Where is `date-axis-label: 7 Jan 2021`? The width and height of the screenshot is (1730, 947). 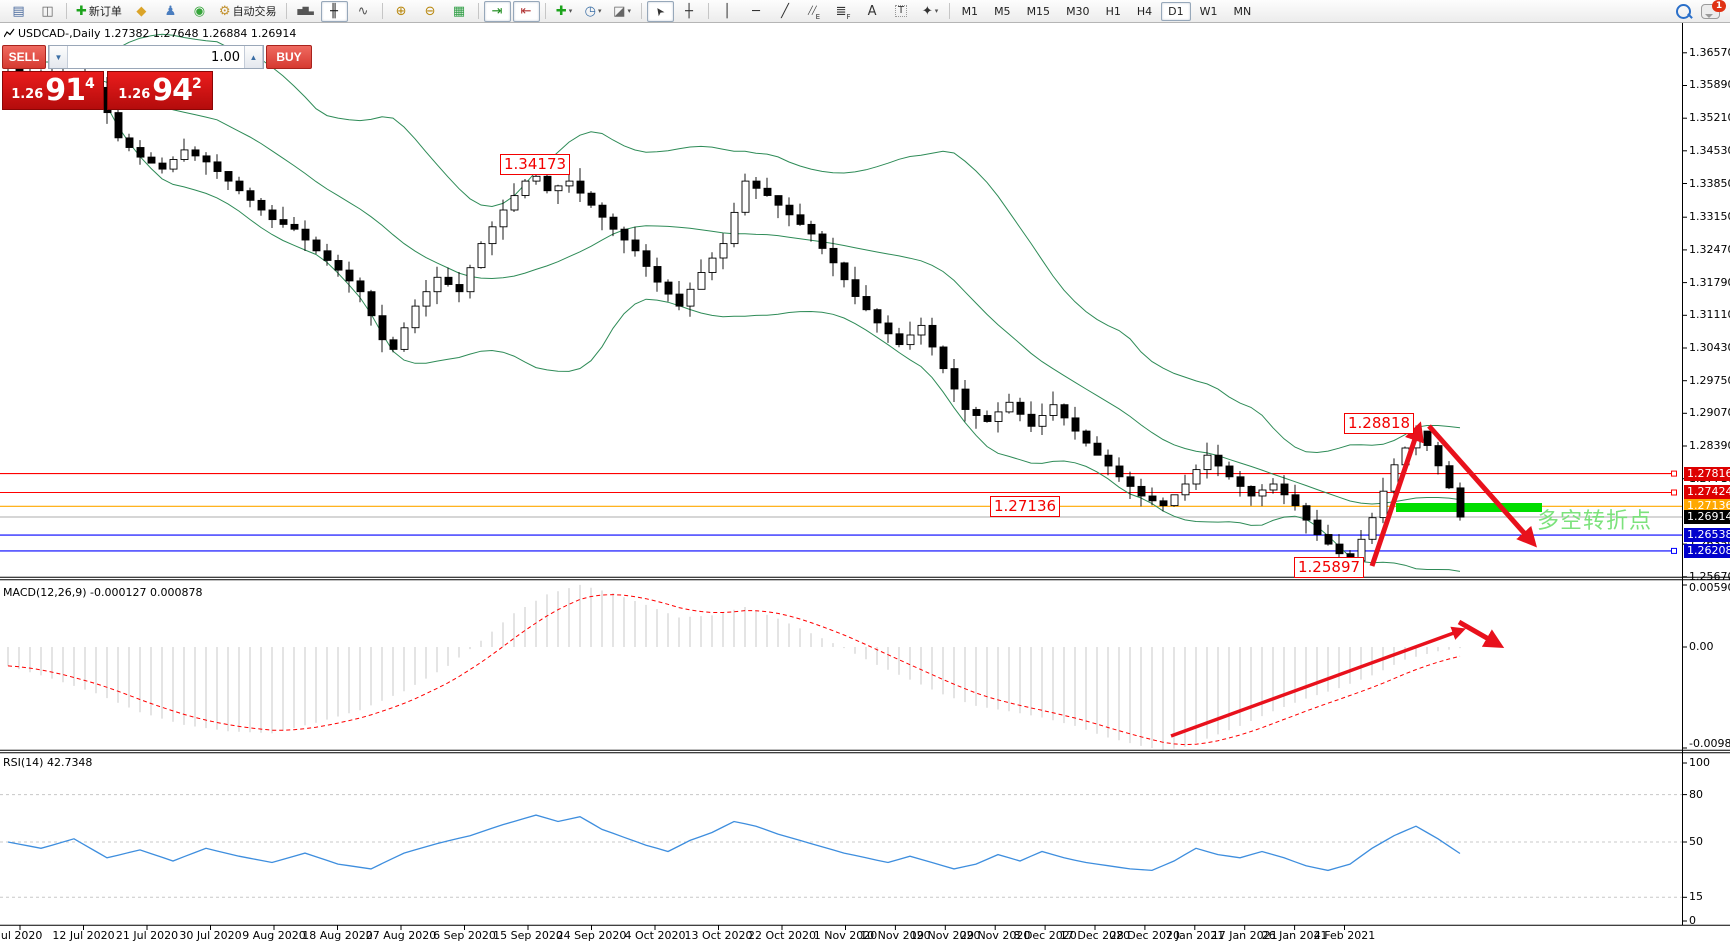
date-axis-label: 7 Jan 2021 is located at coordinates (1195, 935).